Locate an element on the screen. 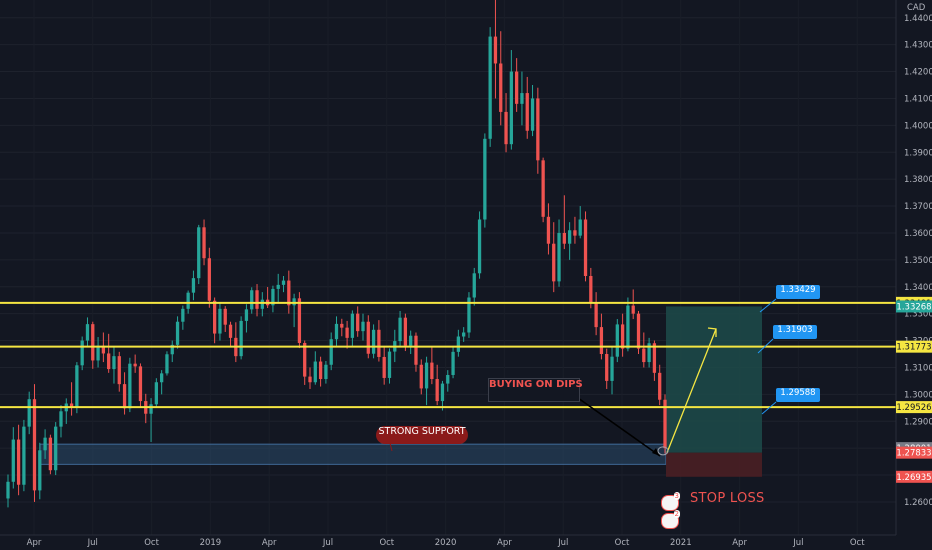 This screenshot has width=932, height=550. event-marker-1: 3 is located at coordinates (670, 501).